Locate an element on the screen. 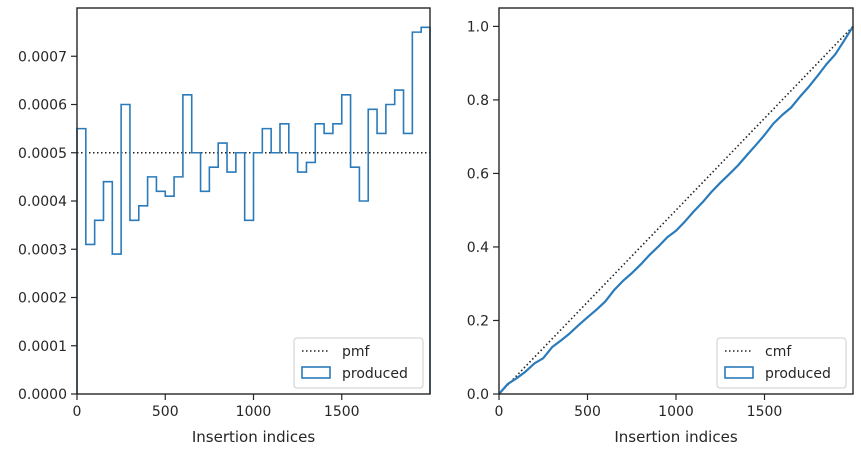 This screenshot has width=861, height=453. cmf-x-tick-label: 1000 is located at coordinates (676, 412).